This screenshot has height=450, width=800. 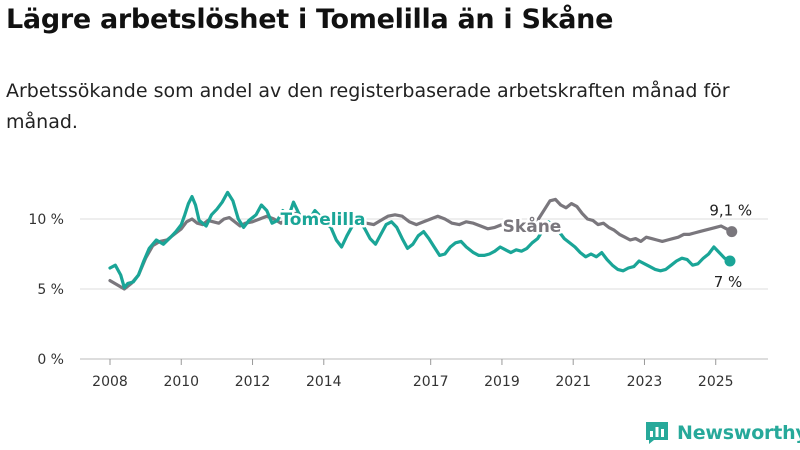 I want to click on x-tick-label: 2017, so click(x=431, y=382).